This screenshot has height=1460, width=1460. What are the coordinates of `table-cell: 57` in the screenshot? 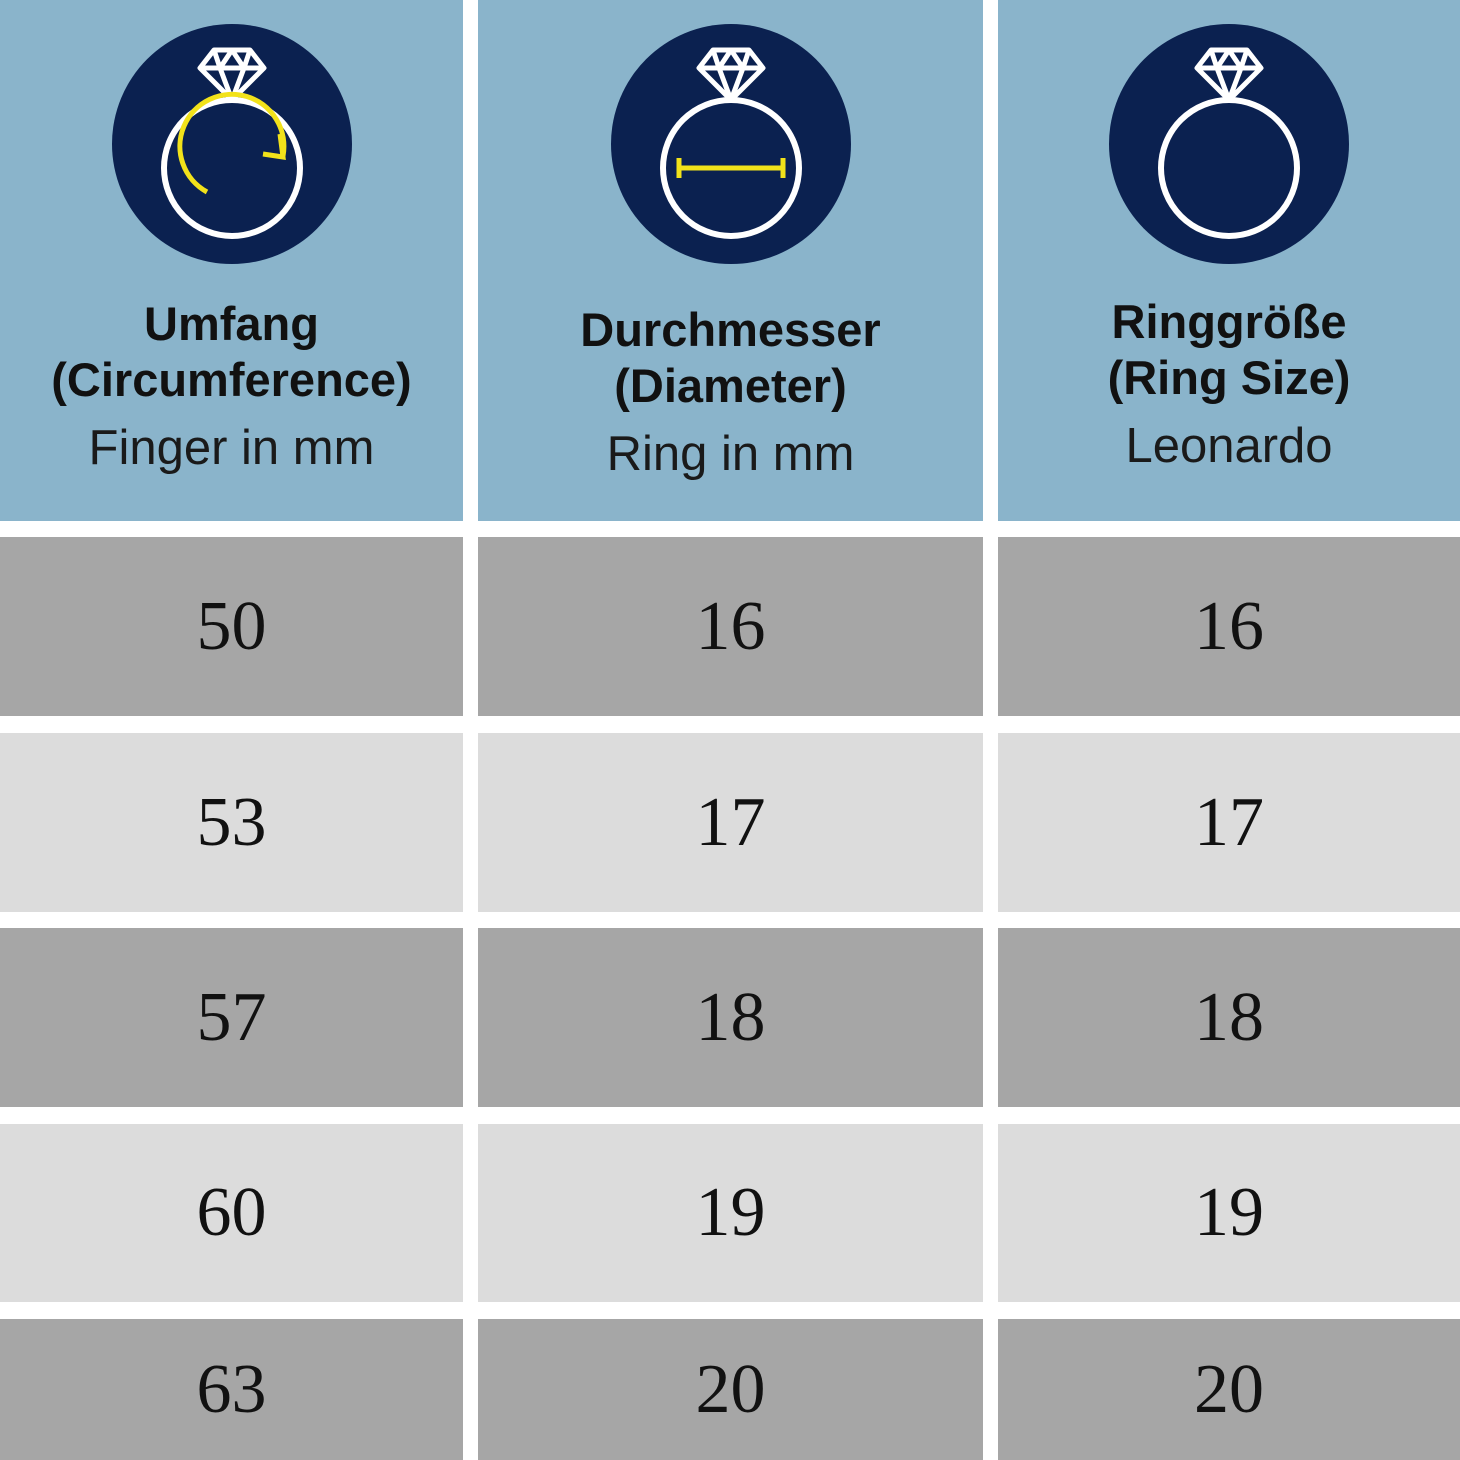 It's located at (231, 1017).